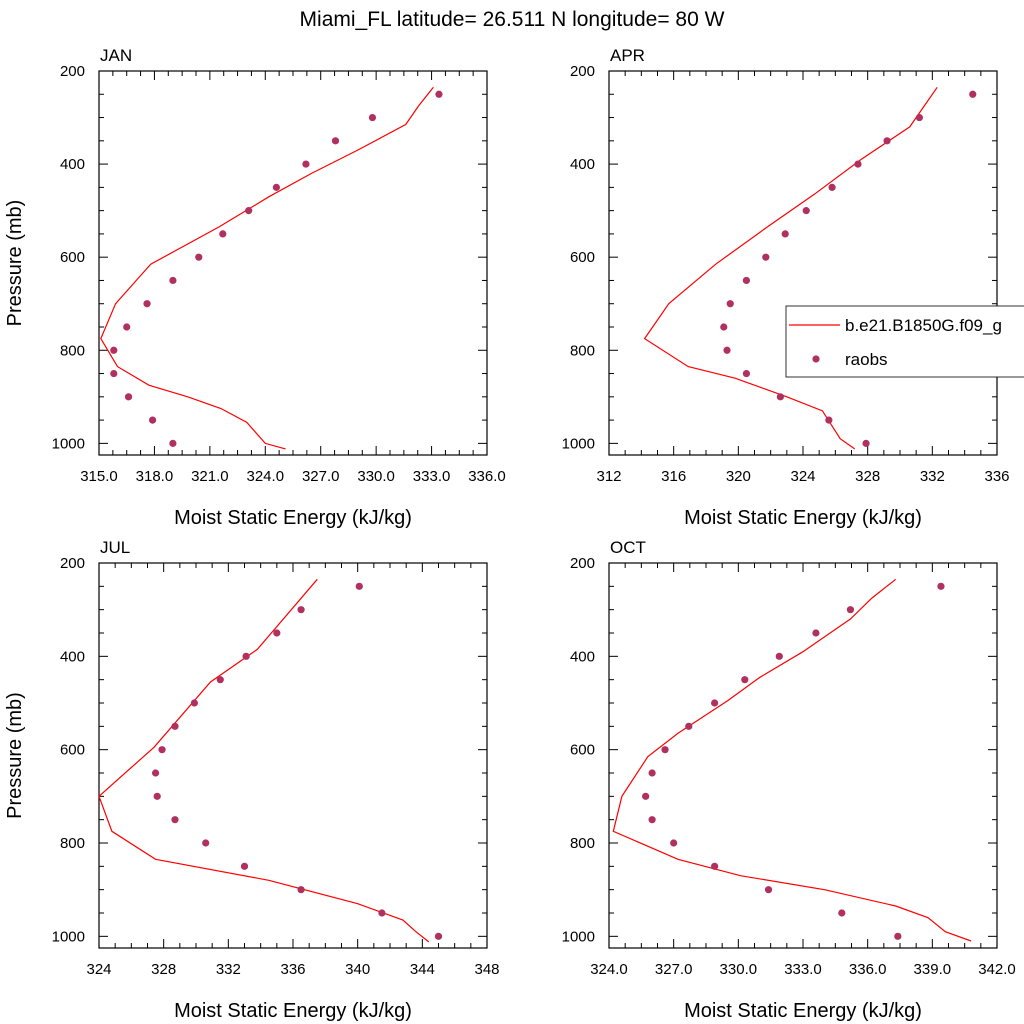 The height and width of the screenshot is (1024, 1024). I want to click on x-tick-label: 342.0, so click(997, 969).